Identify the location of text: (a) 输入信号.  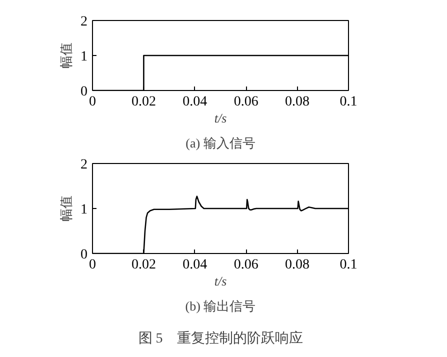
(221, 143).